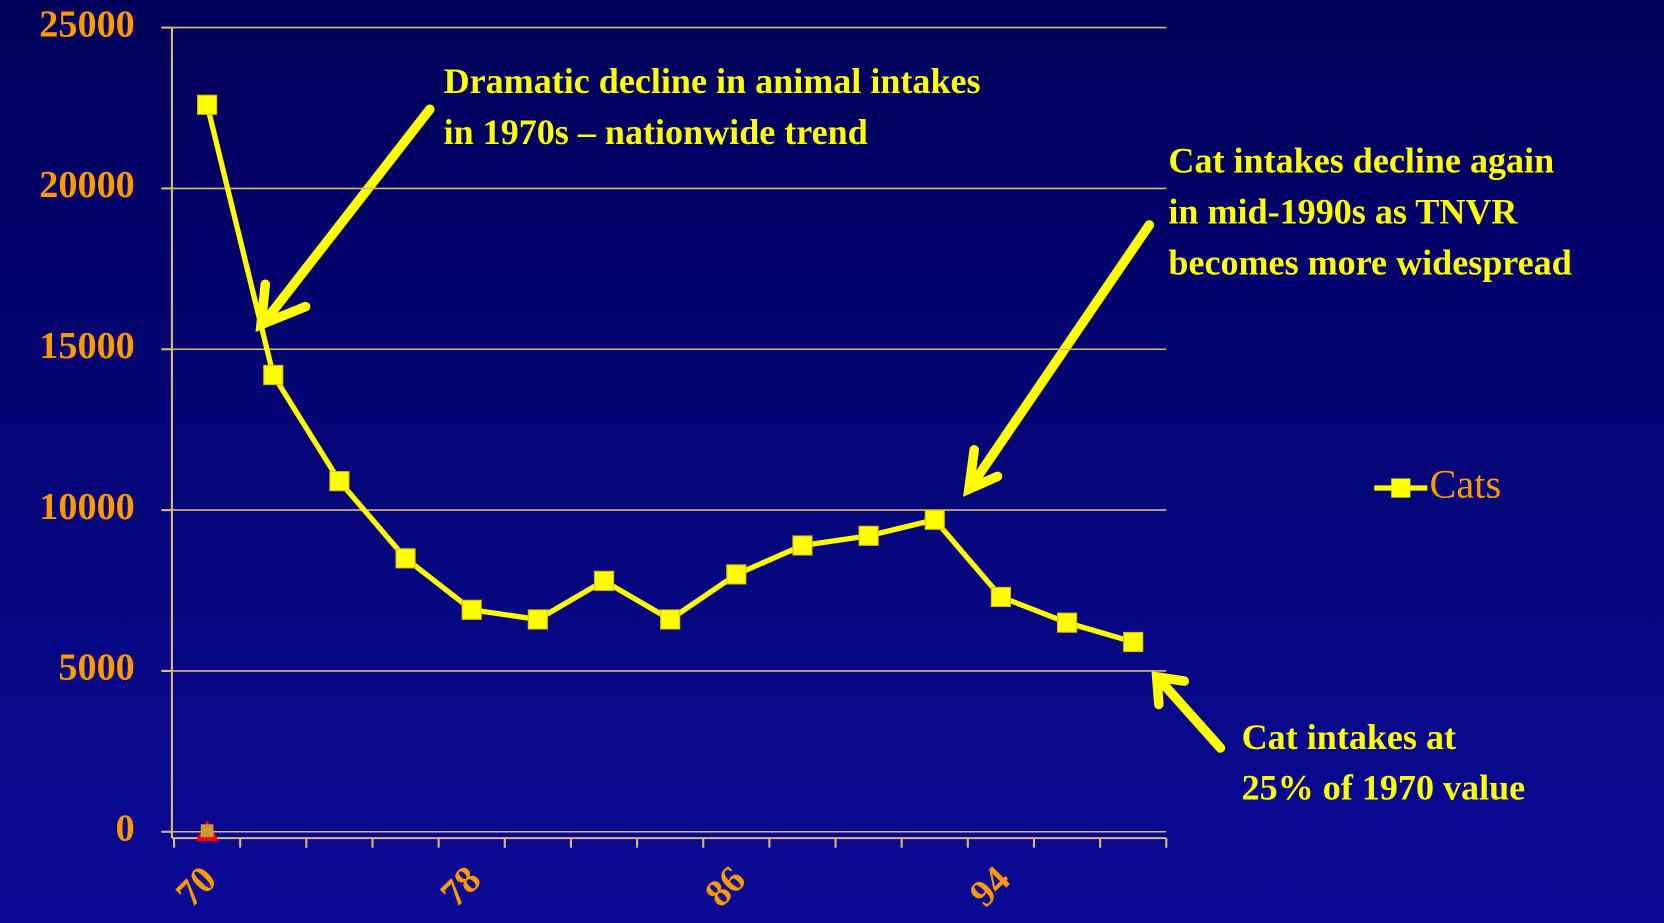 This screenshot has width=1664, height=923. Describe the element at coordinates (461, 886) in the screenshot. I see `x-tick-label: 78` at that location.